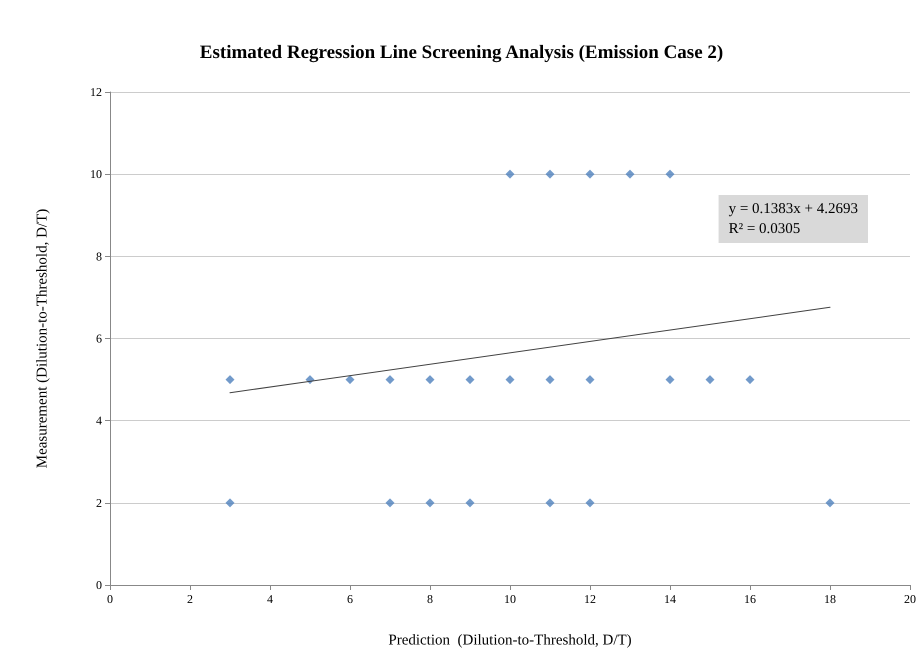  I want to click on y-tick-label: 6, so click(99, 339).